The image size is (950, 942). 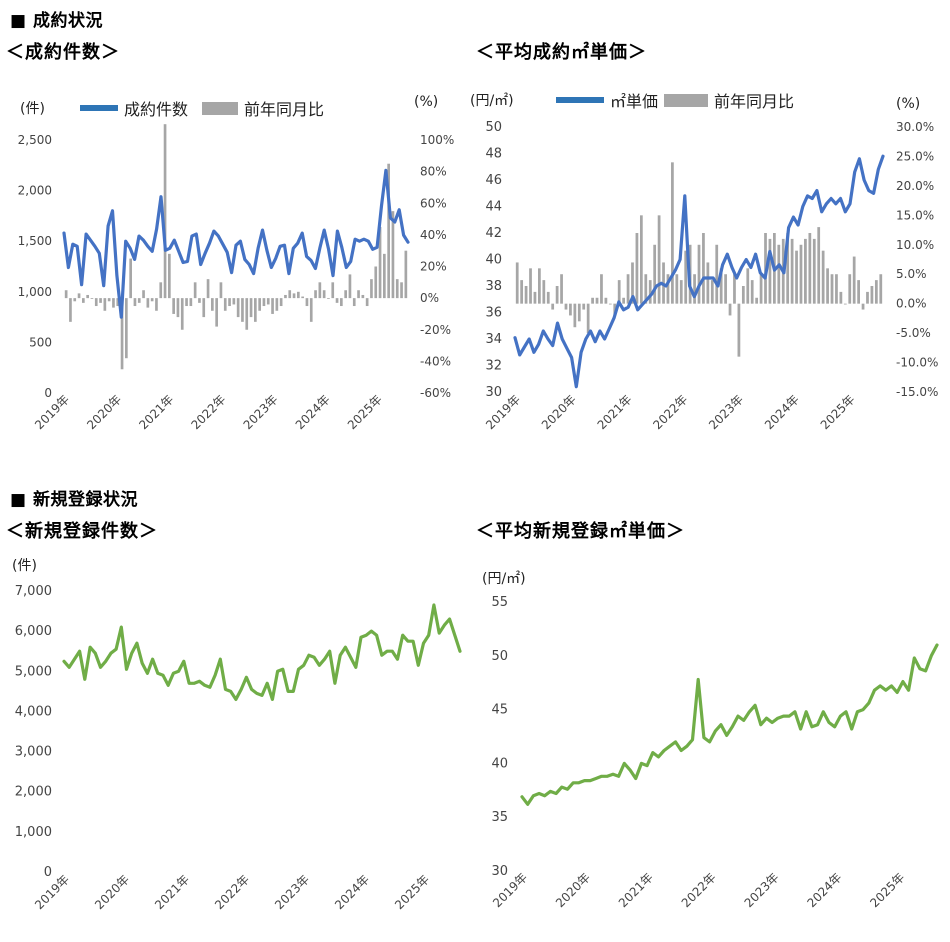 What do you see at coordinates (35, 292) in the screenshot?
I see `y-tick-label: 1,000` at bounding box center [35, 292].